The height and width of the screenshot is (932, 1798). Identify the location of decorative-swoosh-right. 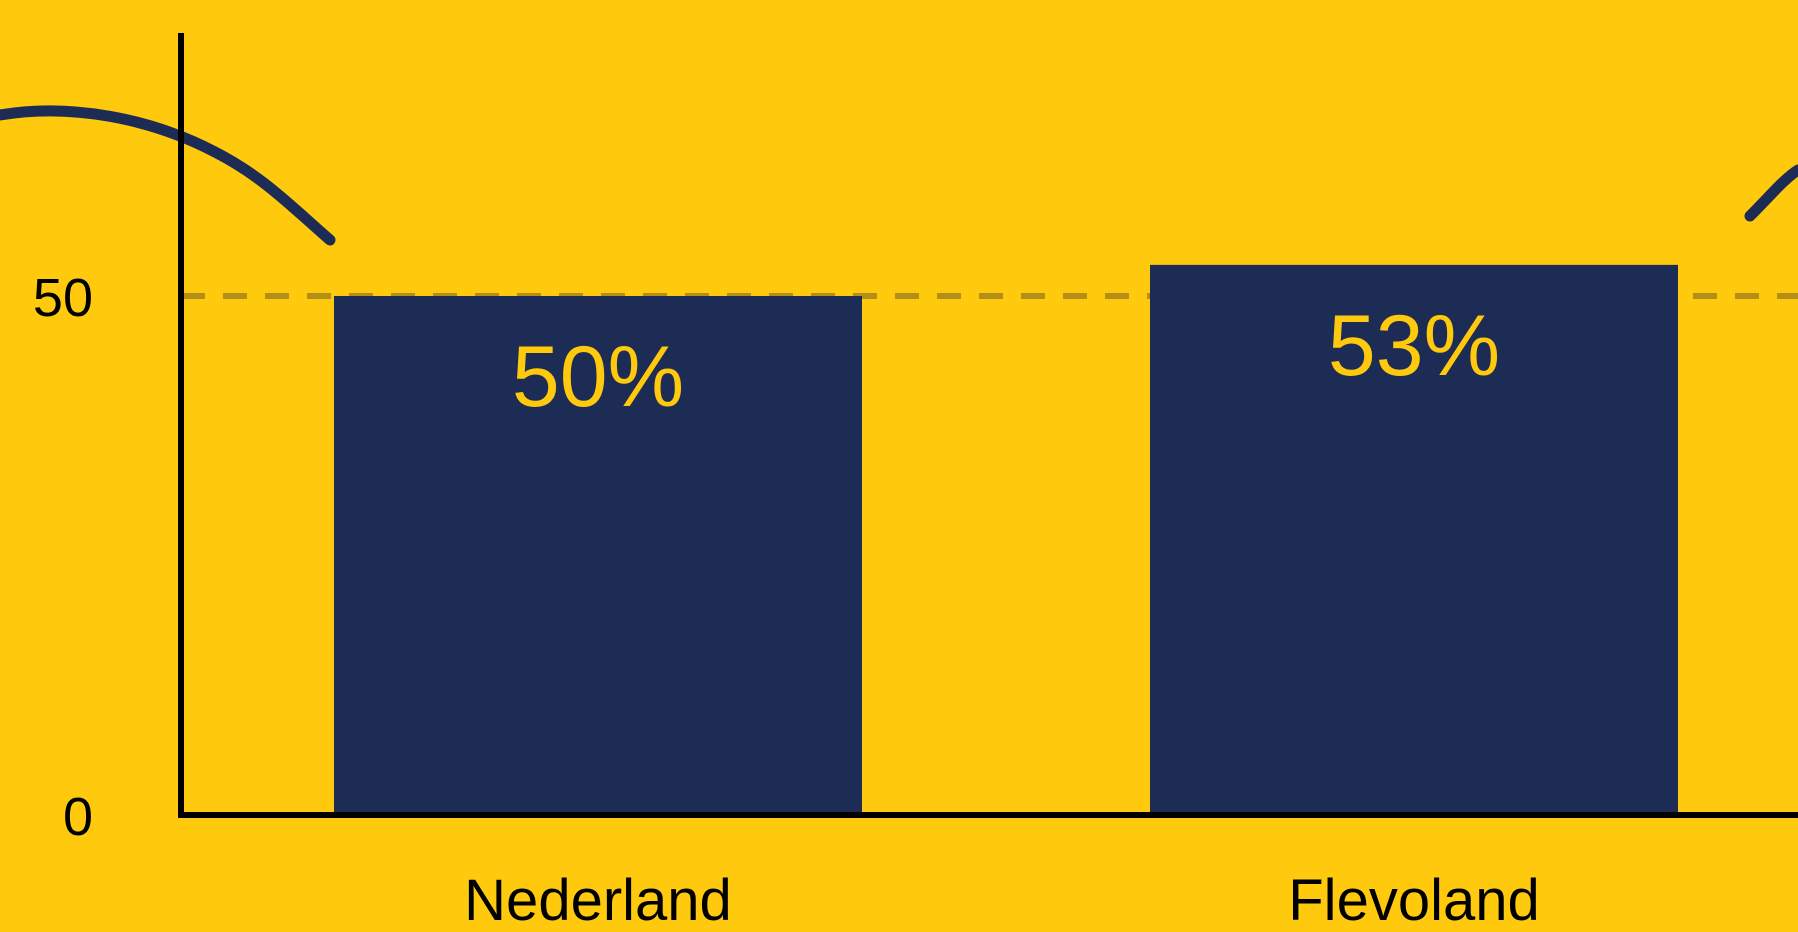
(1771, 193).